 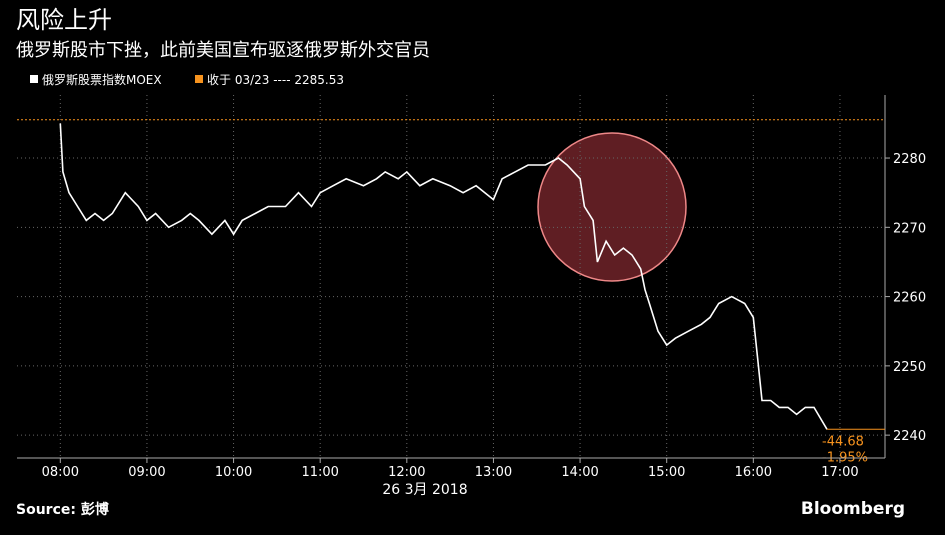 What do you see at coordinates (62, 509) in the screenshot?
I see `source: Source: 彭博` at bounding box center [62, 509].